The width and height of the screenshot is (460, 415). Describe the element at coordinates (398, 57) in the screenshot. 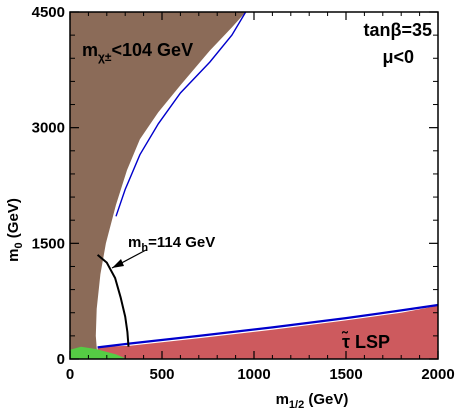

I see `mu-label: μ<0` at that location.